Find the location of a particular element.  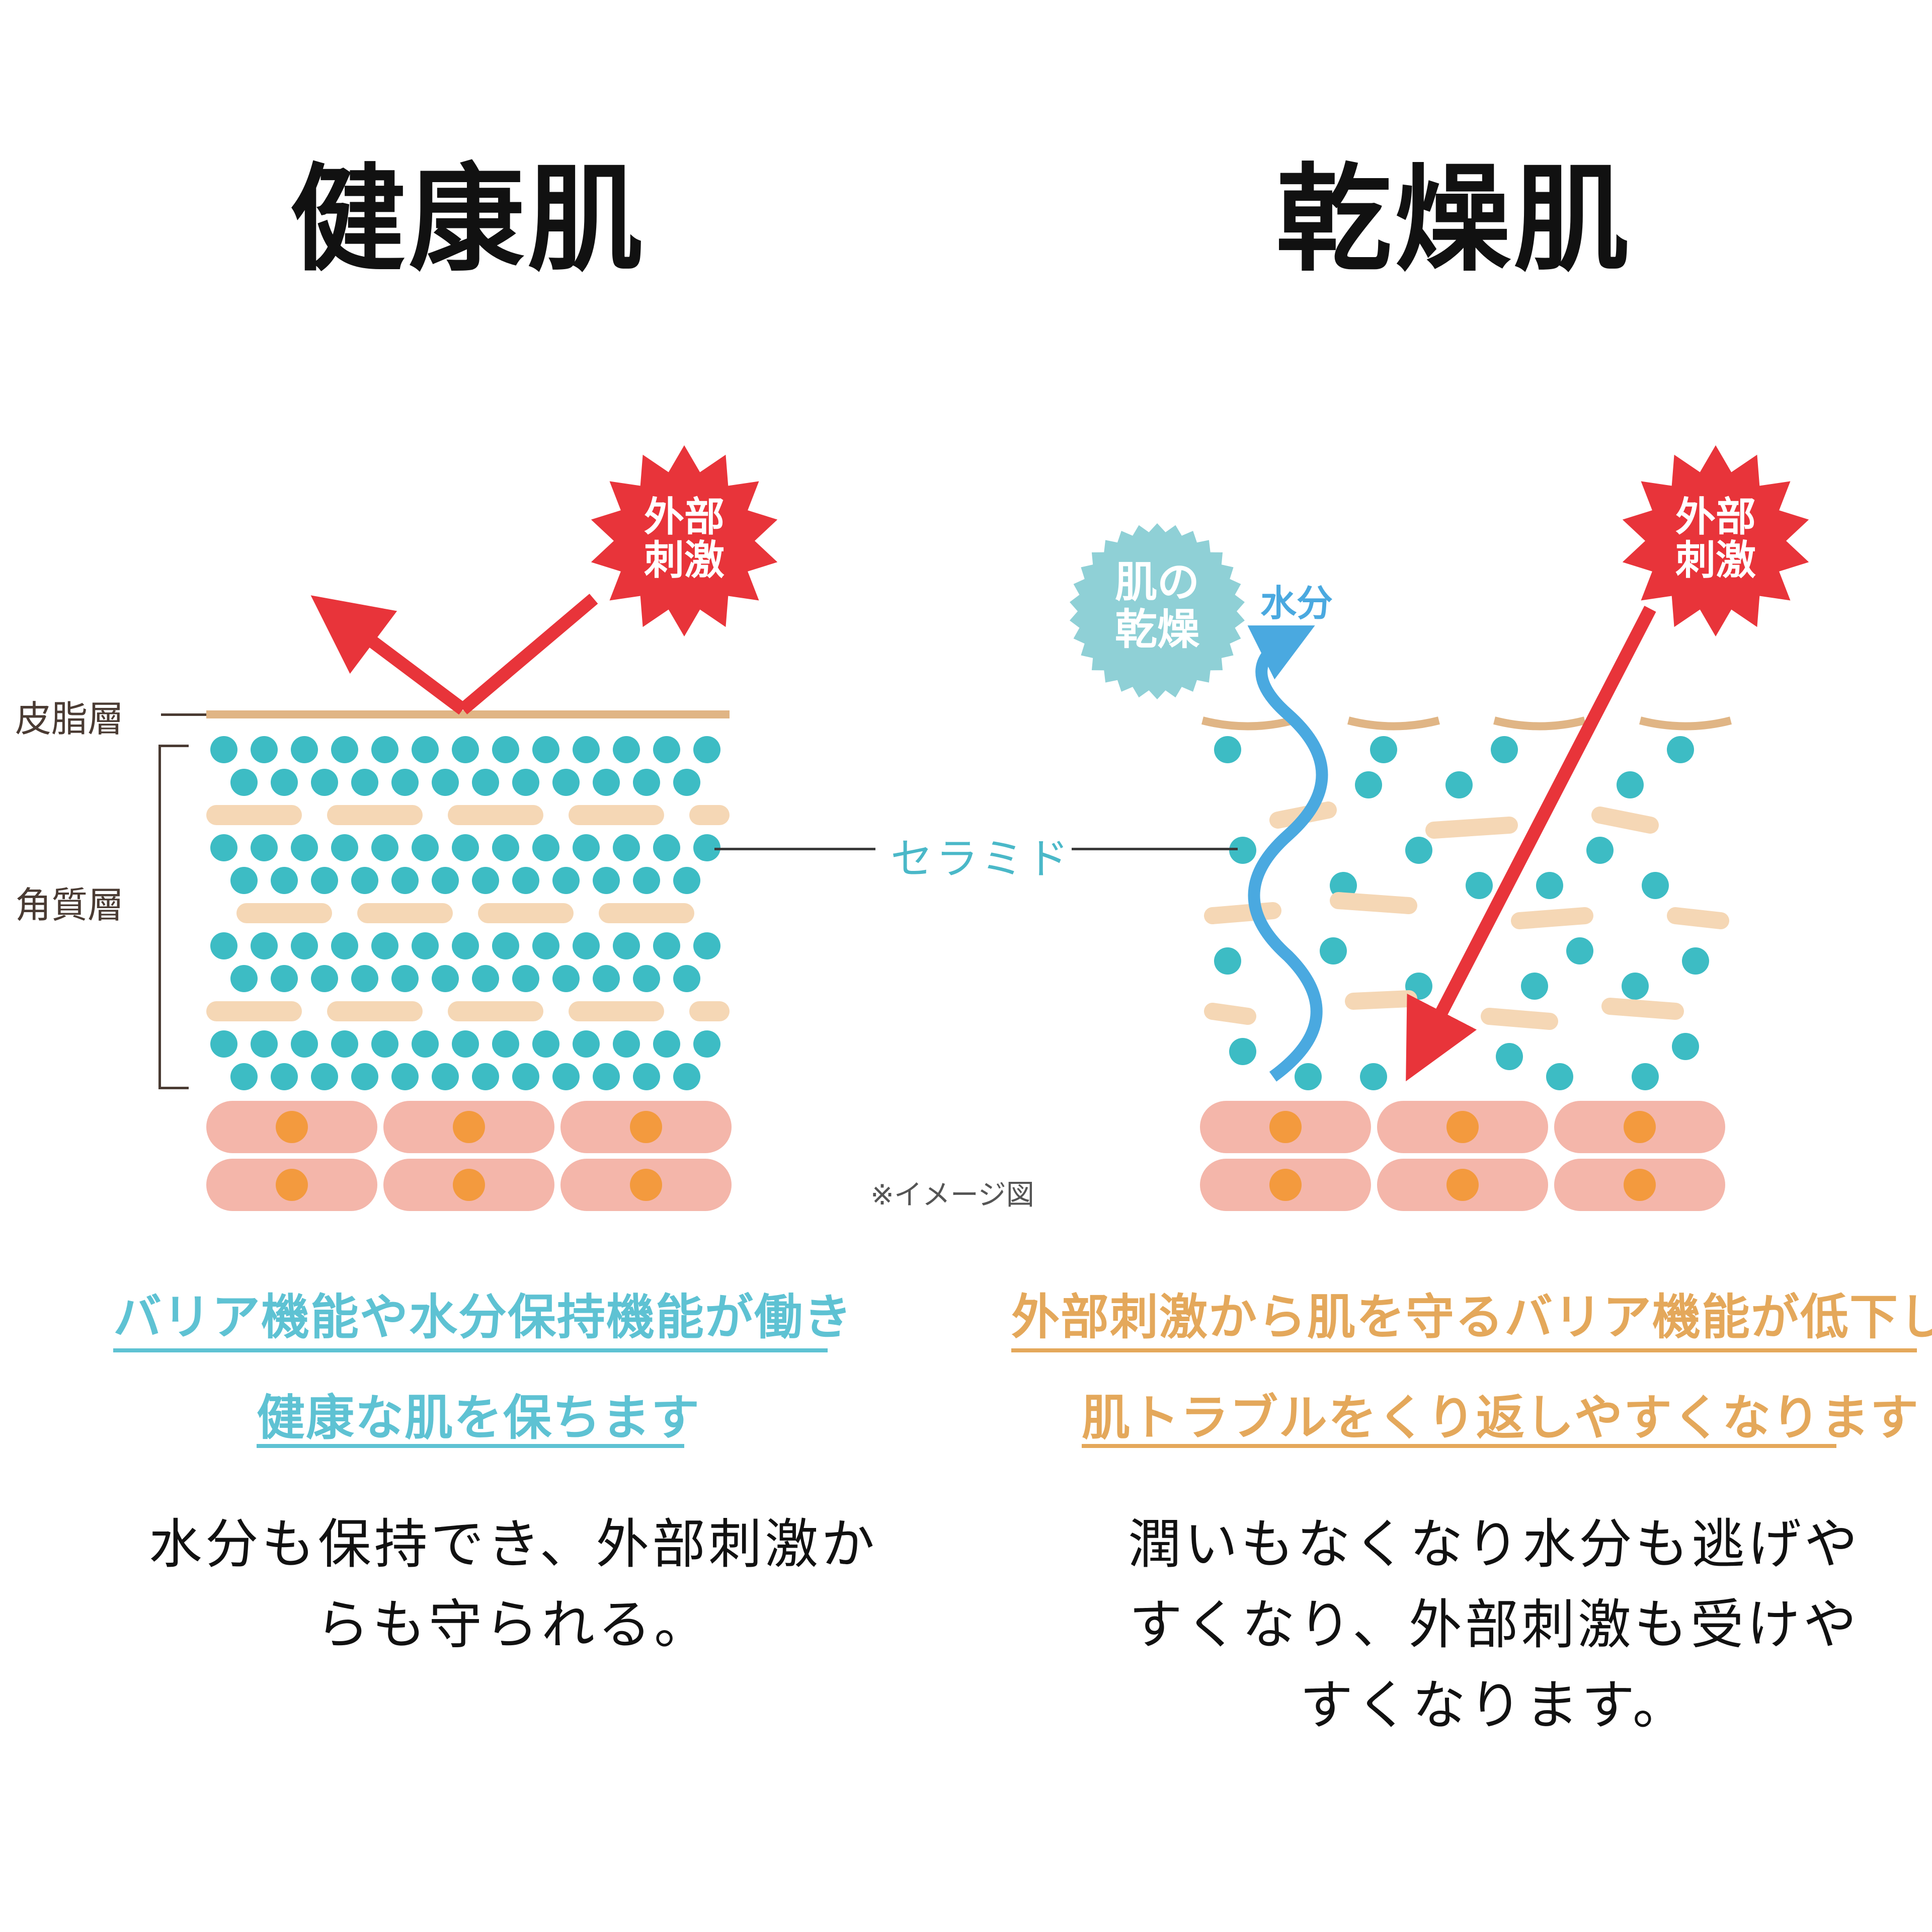

dry-headline-2: 肌トラブルをくり返しやすくなります is located at coordinates (1501, 1418).